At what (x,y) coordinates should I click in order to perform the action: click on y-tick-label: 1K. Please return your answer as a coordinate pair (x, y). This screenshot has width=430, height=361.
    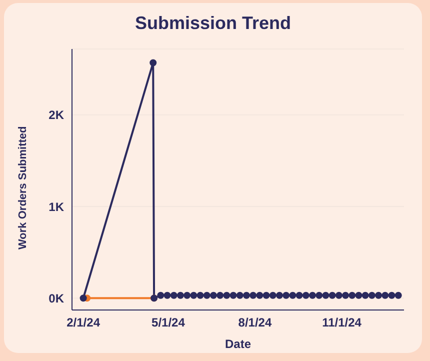
    Looking at the image, I should click on (56, 207).